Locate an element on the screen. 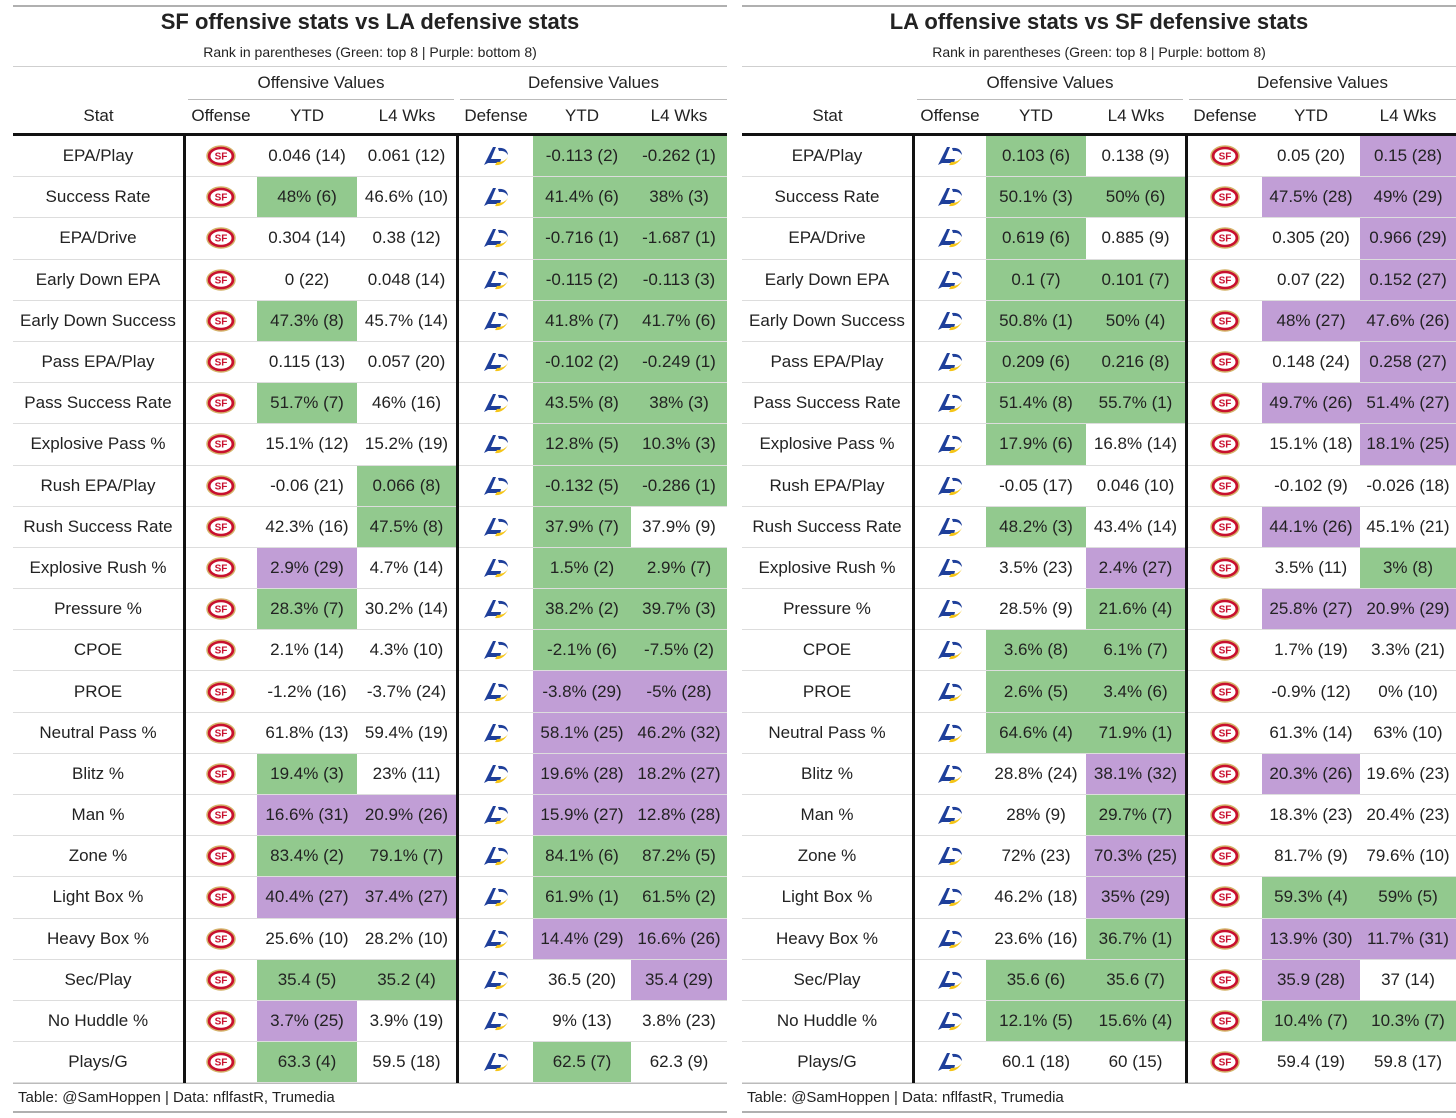  defense-l4-cell: 35.4 (29) is located at coordinates (679, 979).